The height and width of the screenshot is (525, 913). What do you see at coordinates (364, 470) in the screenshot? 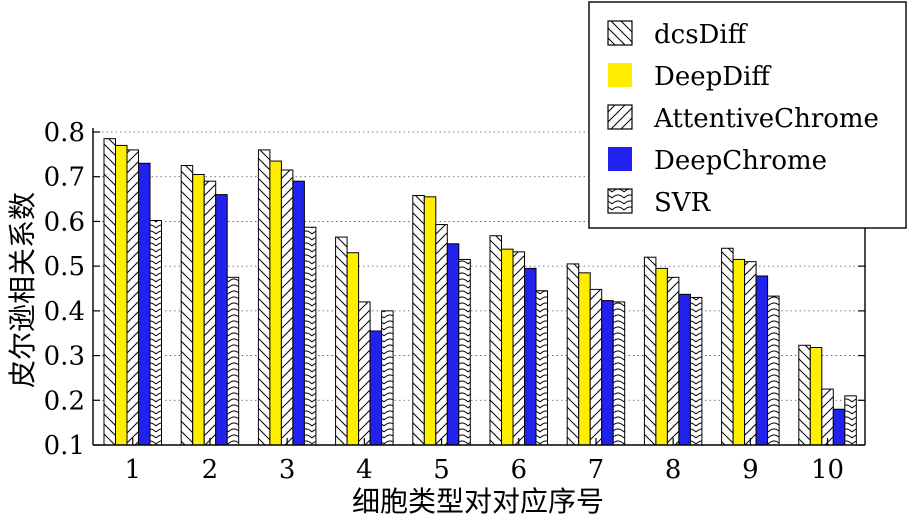
I see `x-tick-label: 4` at bounding box center [364, 470].